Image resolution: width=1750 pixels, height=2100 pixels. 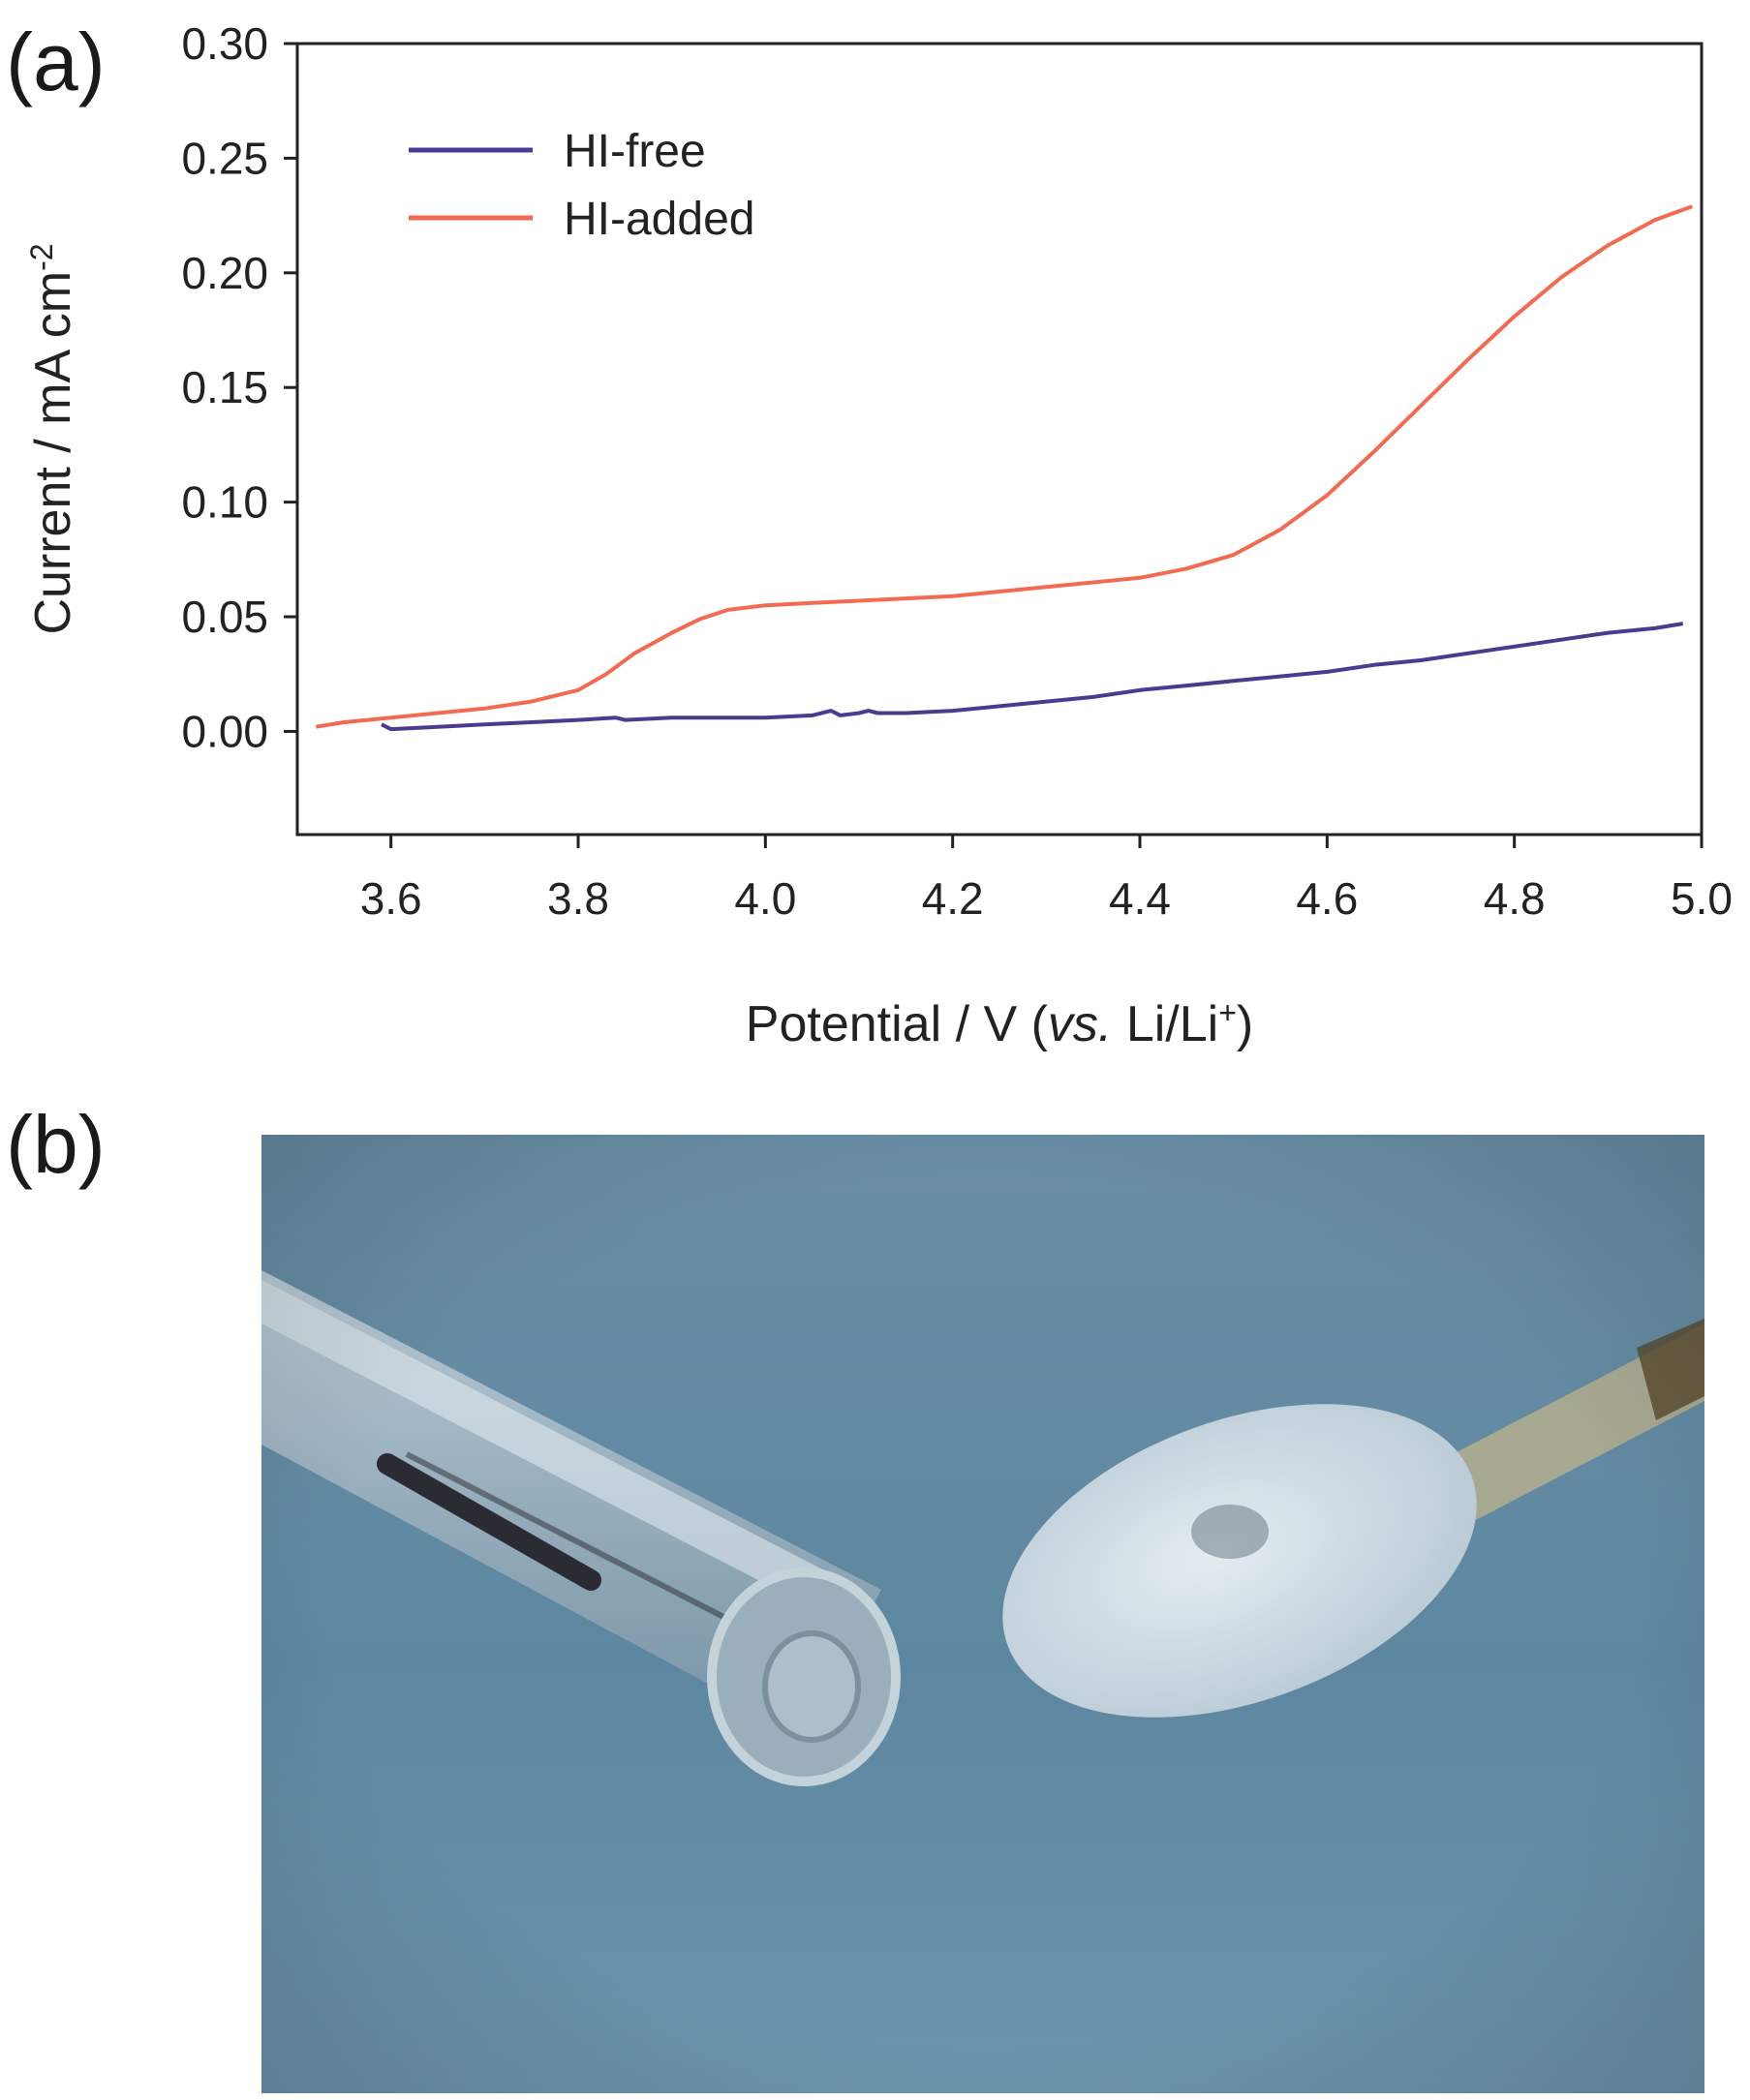 I want to click on x-axis-title: Potential / V (vs. Li/Li+), so click(x=999, y=1023).